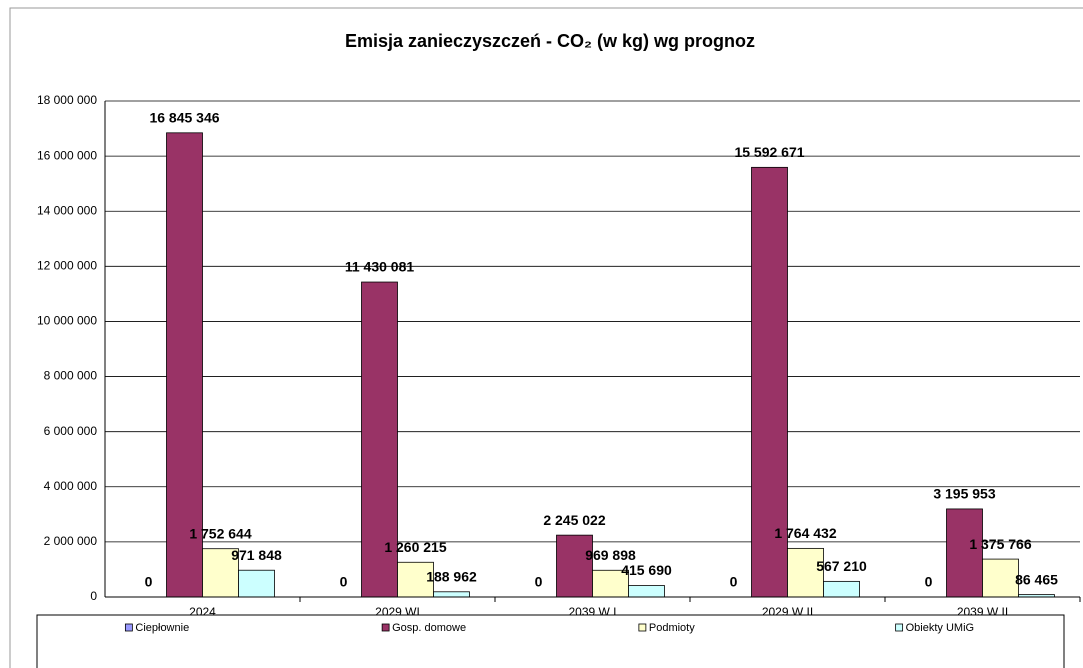 Image resolution: width=1083 pixels, height=668 pixels. What do you see at coordinates (805, 533) in the screenshot?
I see `value-label: 1 764 432` at bounding box center [805, 533].